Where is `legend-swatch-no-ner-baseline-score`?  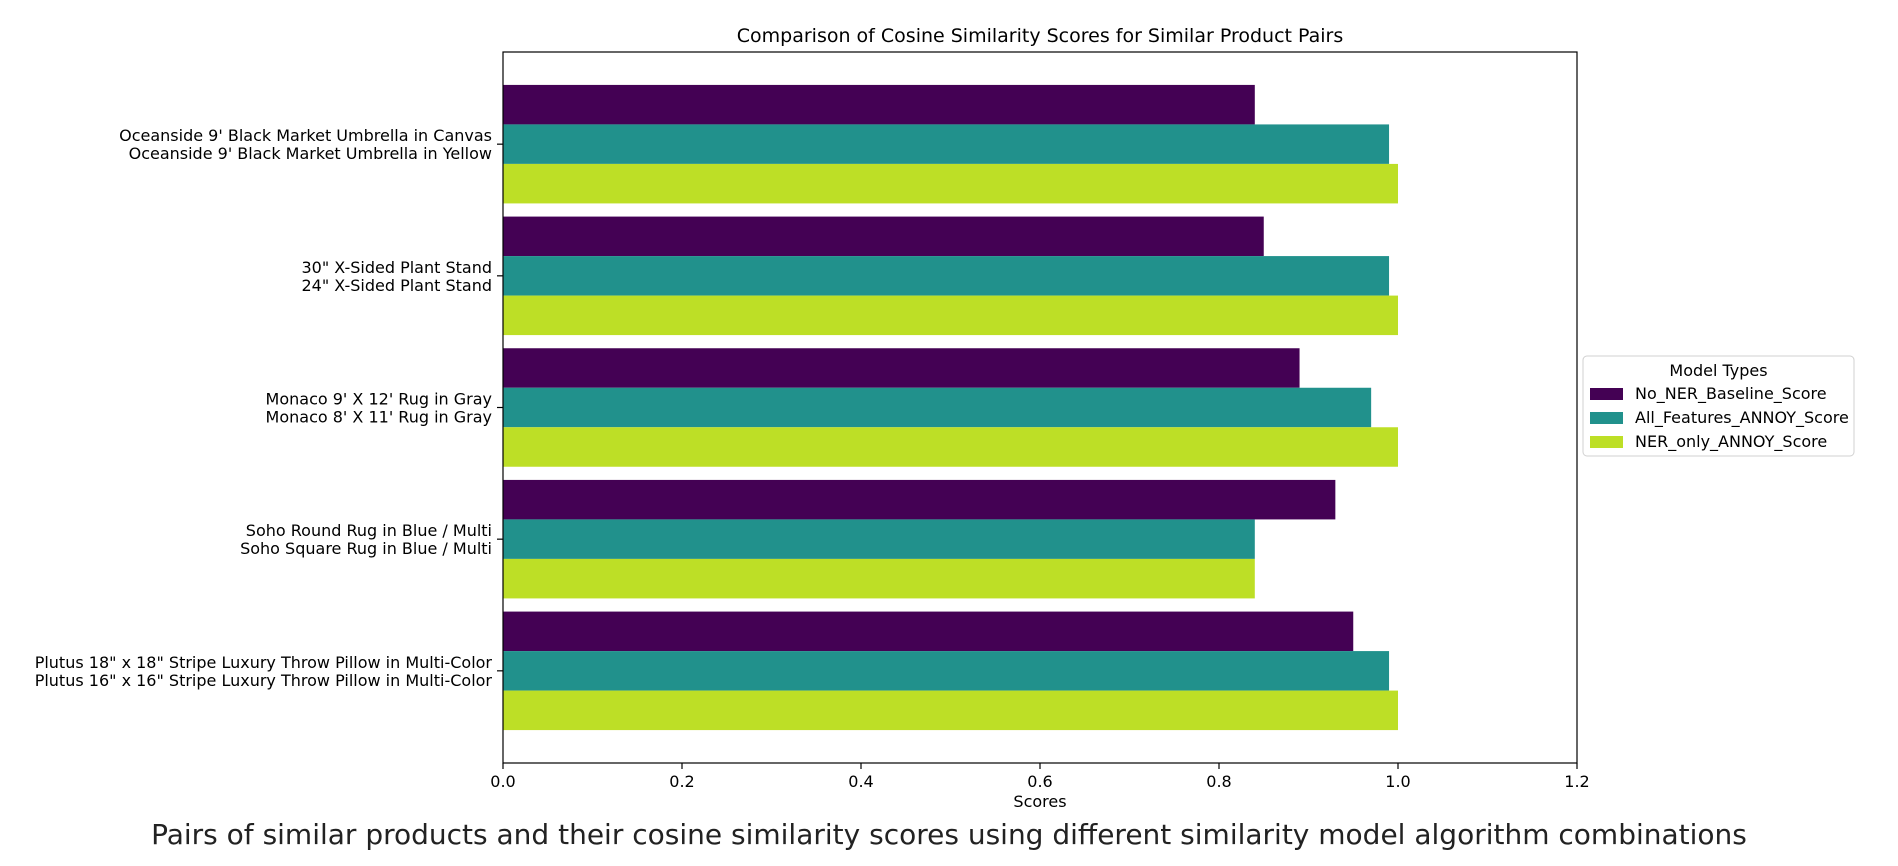 legend-swatch-no-ner-baseline-score is located at coordinates (1606, 394).